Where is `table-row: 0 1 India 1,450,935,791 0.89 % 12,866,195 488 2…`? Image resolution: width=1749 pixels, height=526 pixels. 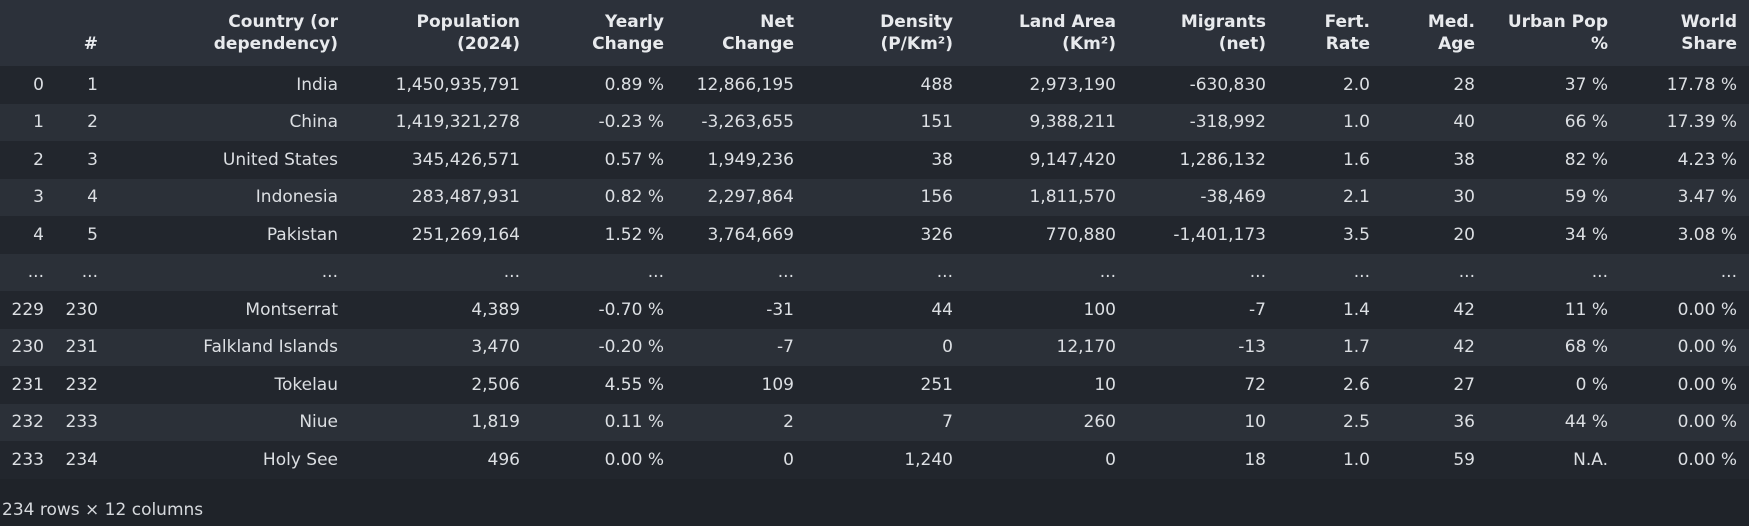 table-row: 0 1 India 1,450,935,791 0.89 % 12,866,195 488 2… is located at coordinates (874, 85).